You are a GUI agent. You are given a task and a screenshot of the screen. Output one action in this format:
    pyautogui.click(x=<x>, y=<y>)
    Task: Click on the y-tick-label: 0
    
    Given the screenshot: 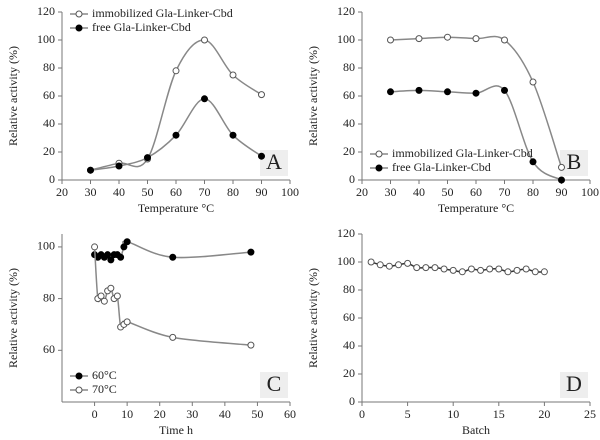 What is the action you would take?
    pyautogui.click(x=352, y=179)
    